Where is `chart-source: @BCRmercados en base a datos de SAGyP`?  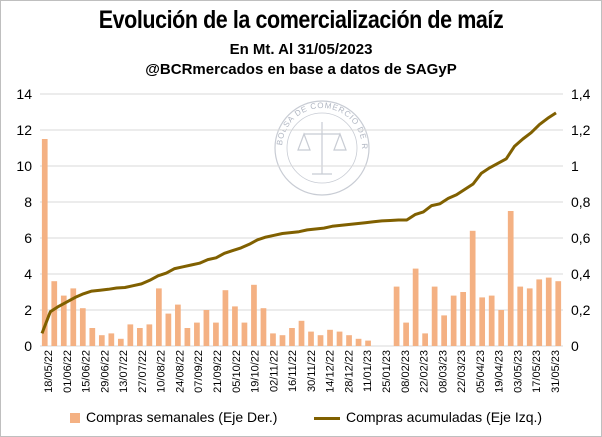
chart-source: @BCRmercados en base a datos de SAGyP is located at coordinates (301, 69).